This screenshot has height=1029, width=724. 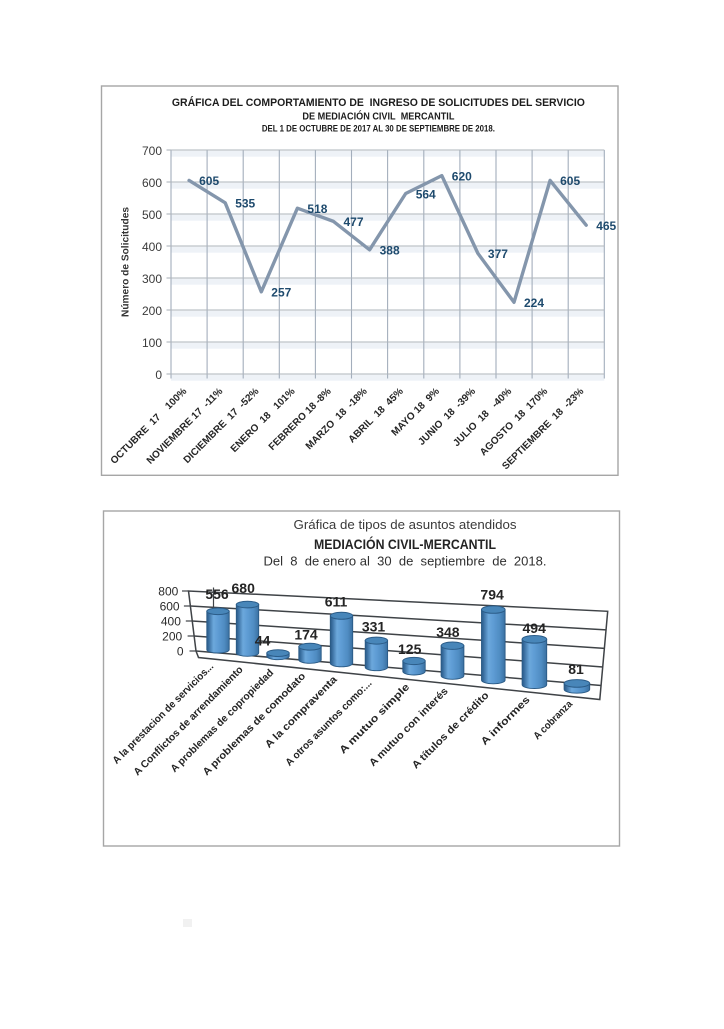 I want to click on svg-text: 388, so click(x=390, y=251).